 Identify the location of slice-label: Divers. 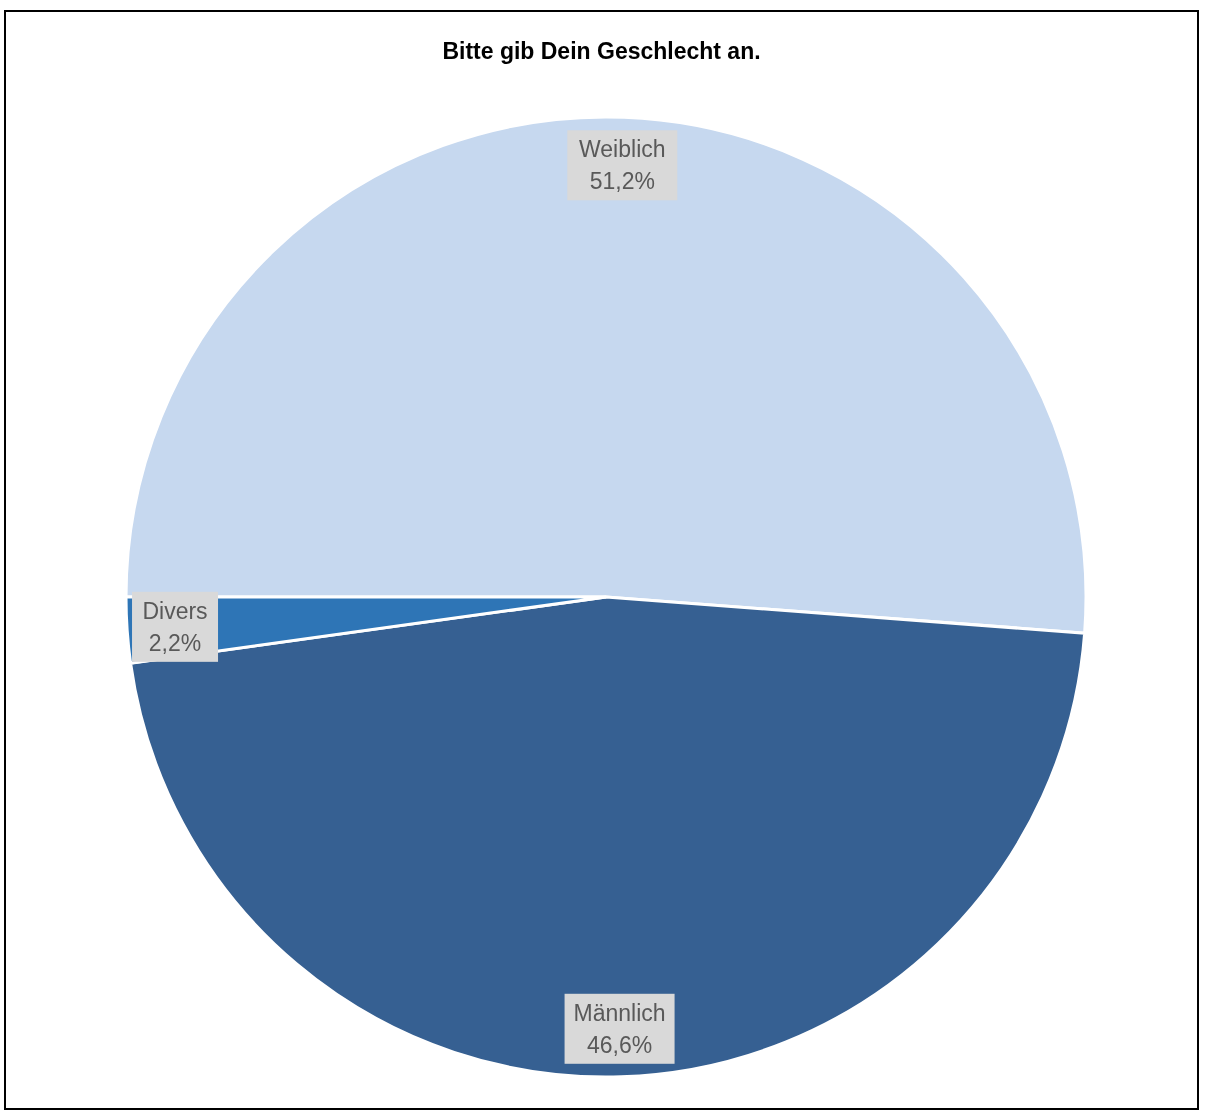
(175, 610).